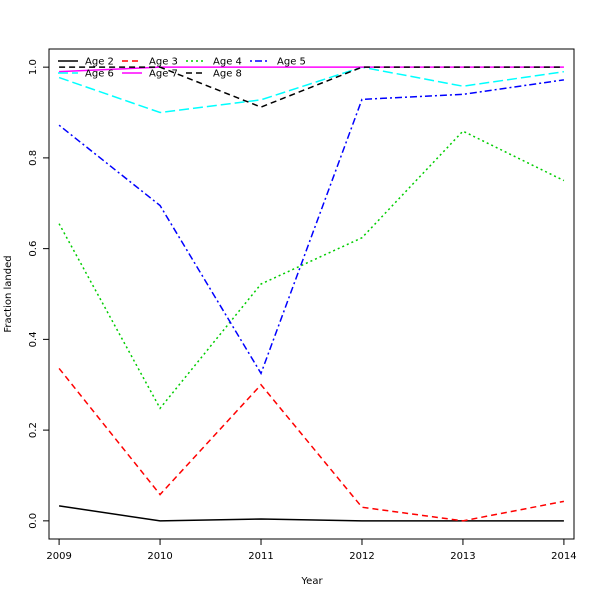 Image resolution: width=600 pixels, height=600 pixels. I want to click on x-tick-label: 2012, so click(361, 556).